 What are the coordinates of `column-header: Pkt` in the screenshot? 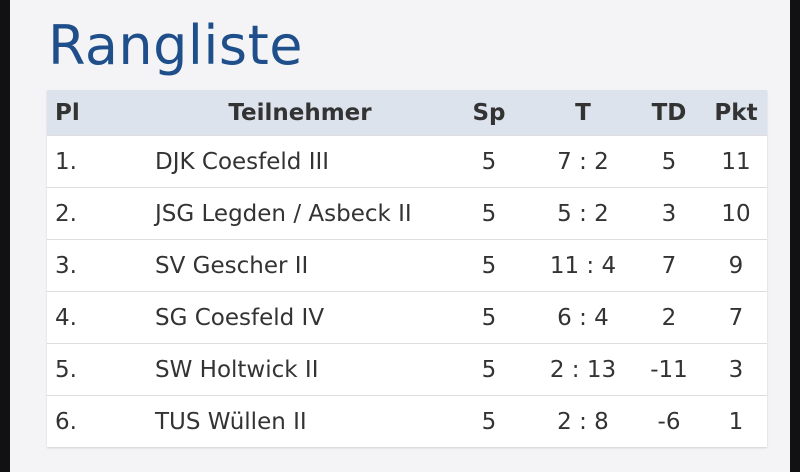 It's located at (736, 113).